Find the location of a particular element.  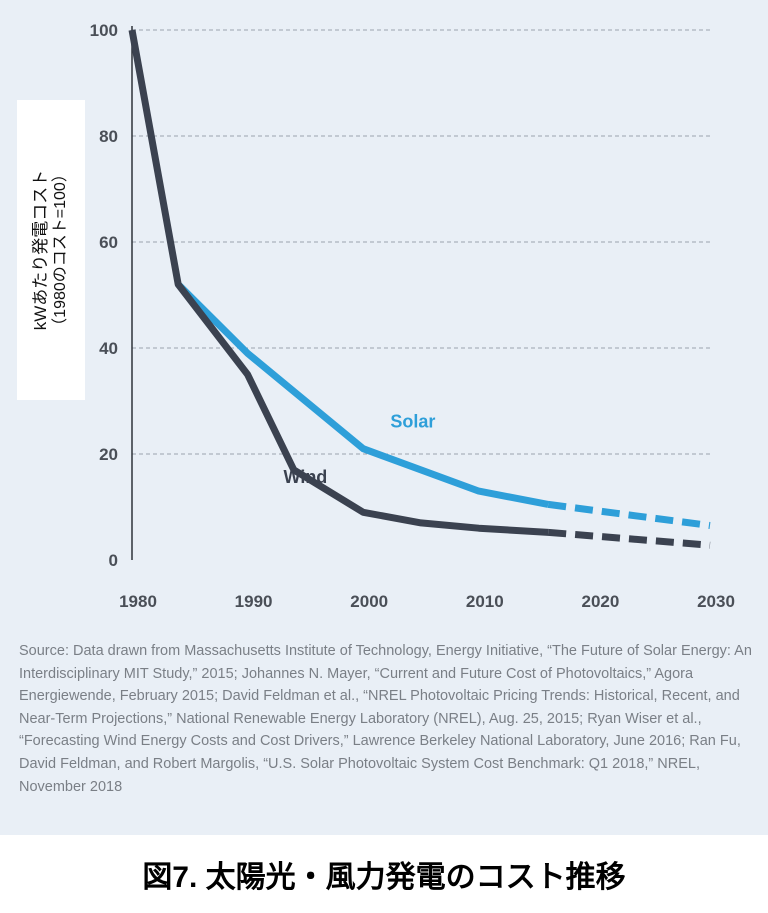

y-tick-label: 0 is located at coordinates (113, 560).